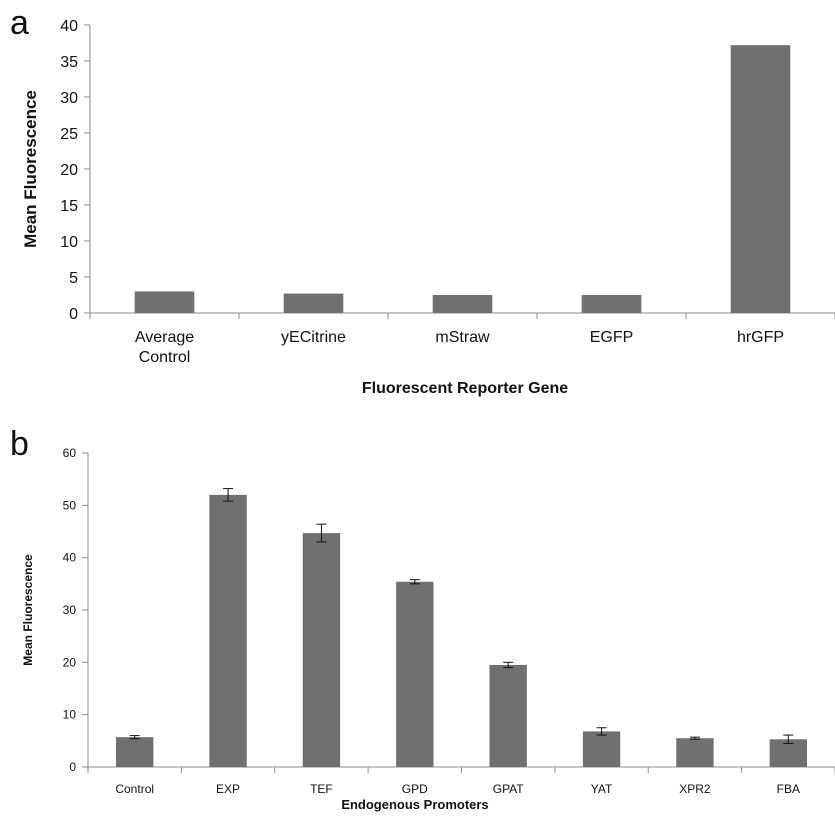 Image resolution: width=835 pixels, height=827 pixels. I want to click on chart-b-y-tick-label: 10, so click(70, 715).